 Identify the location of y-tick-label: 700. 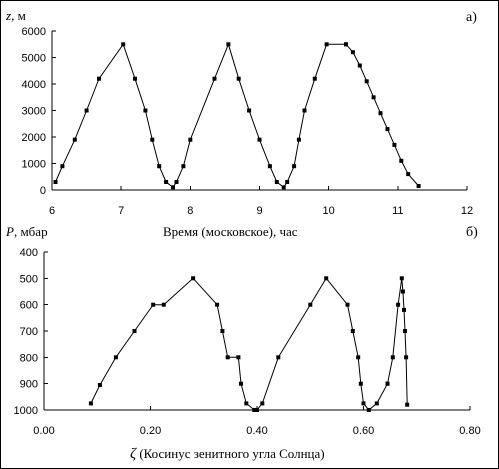
(29, 332).